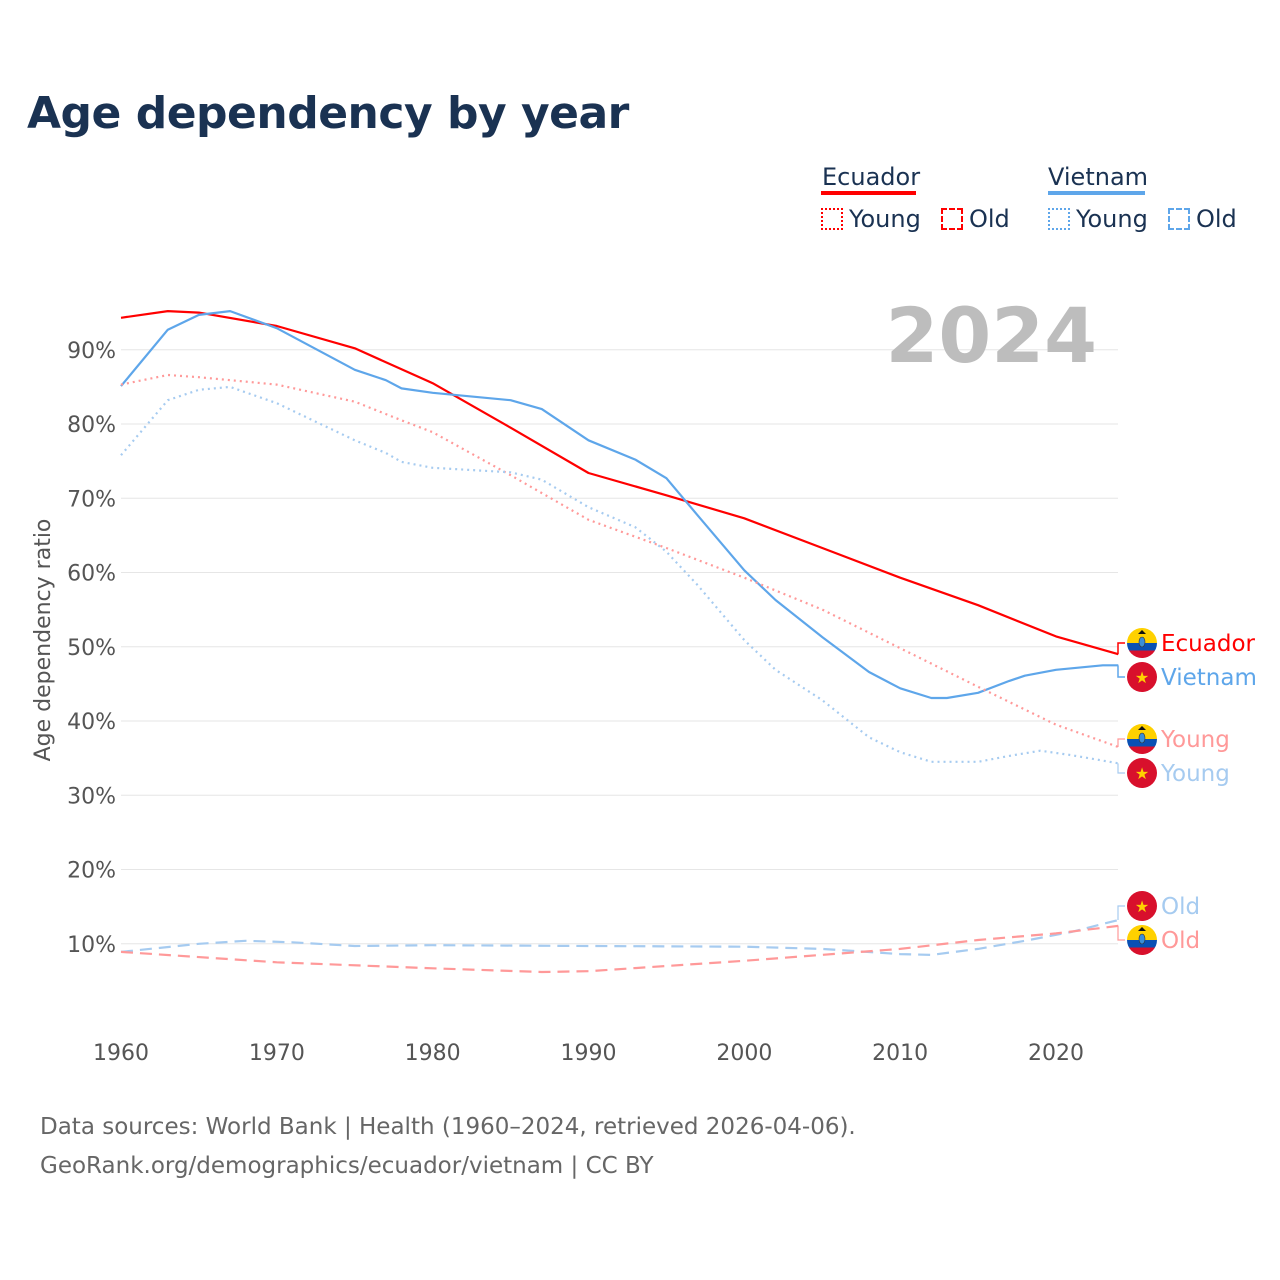  Describe the element at coordinates (589, 1053) in the screenshot. I see `x-tick-label: 1990` at that location.